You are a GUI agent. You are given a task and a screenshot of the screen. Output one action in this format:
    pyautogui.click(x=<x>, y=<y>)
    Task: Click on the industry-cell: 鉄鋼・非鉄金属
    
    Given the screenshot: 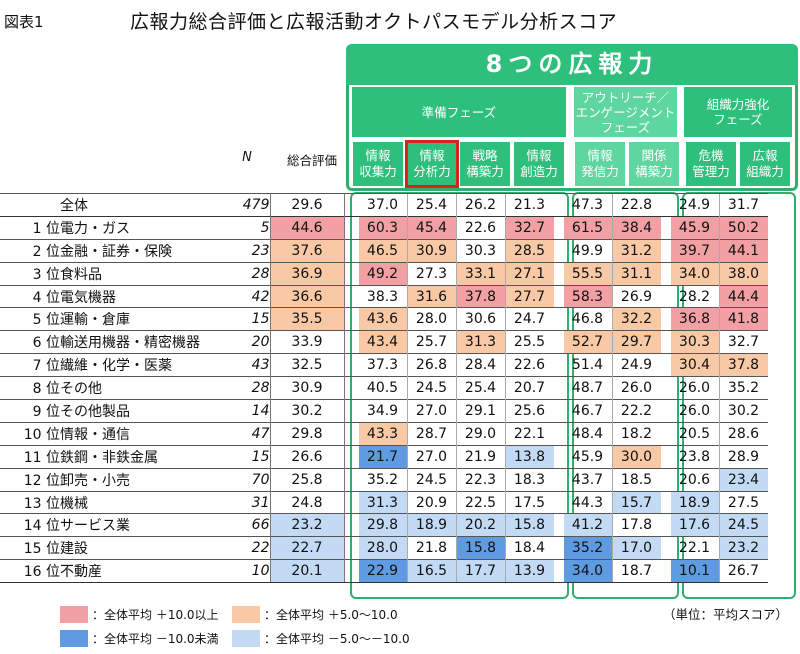 What is the action you would take?
    pyautogui.click(x=144, y=456)
    